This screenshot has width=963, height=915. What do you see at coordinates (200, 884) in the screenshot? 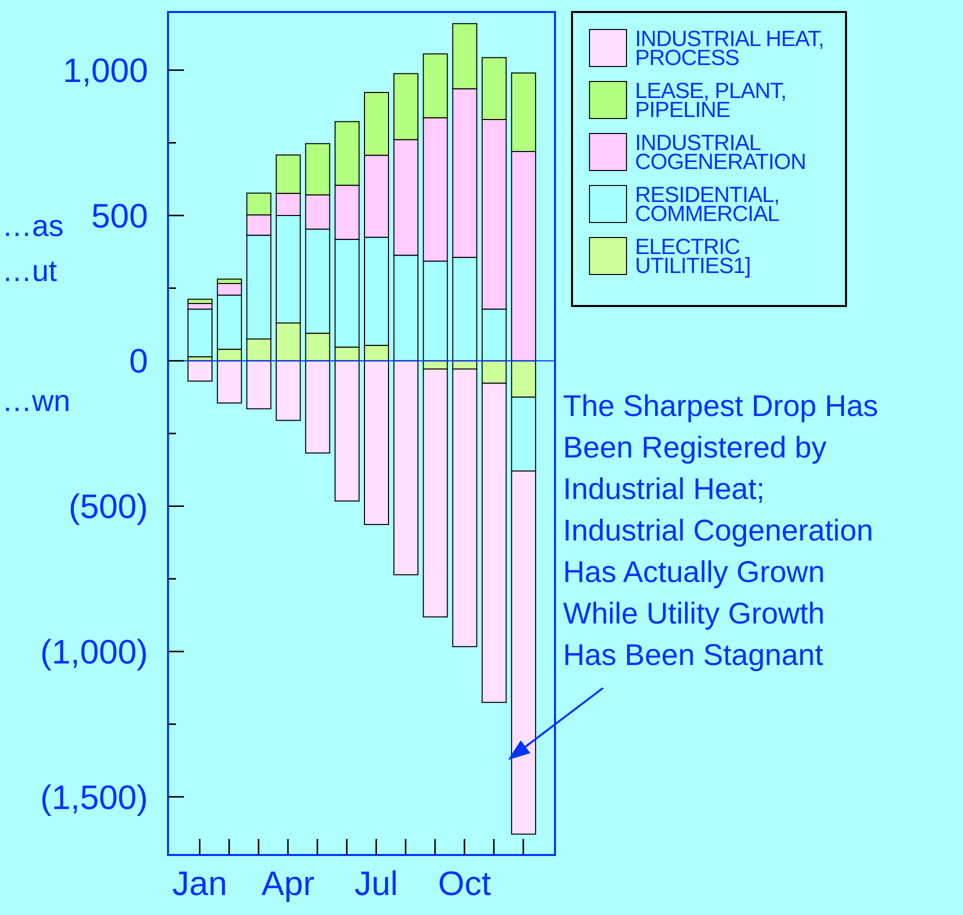
I see `x-tick-label: Jan` at bounding box center [200, 884].